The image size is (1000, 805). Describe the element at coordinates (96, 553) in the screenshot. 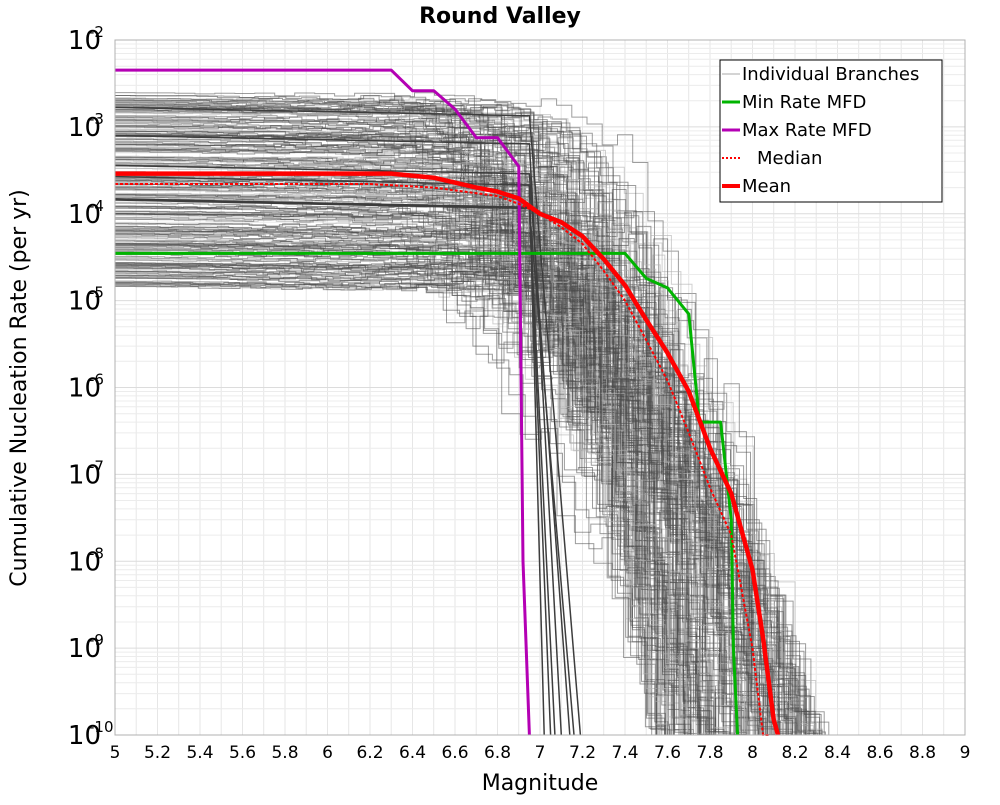

I see `y-tick-exponent: -8` at that location.